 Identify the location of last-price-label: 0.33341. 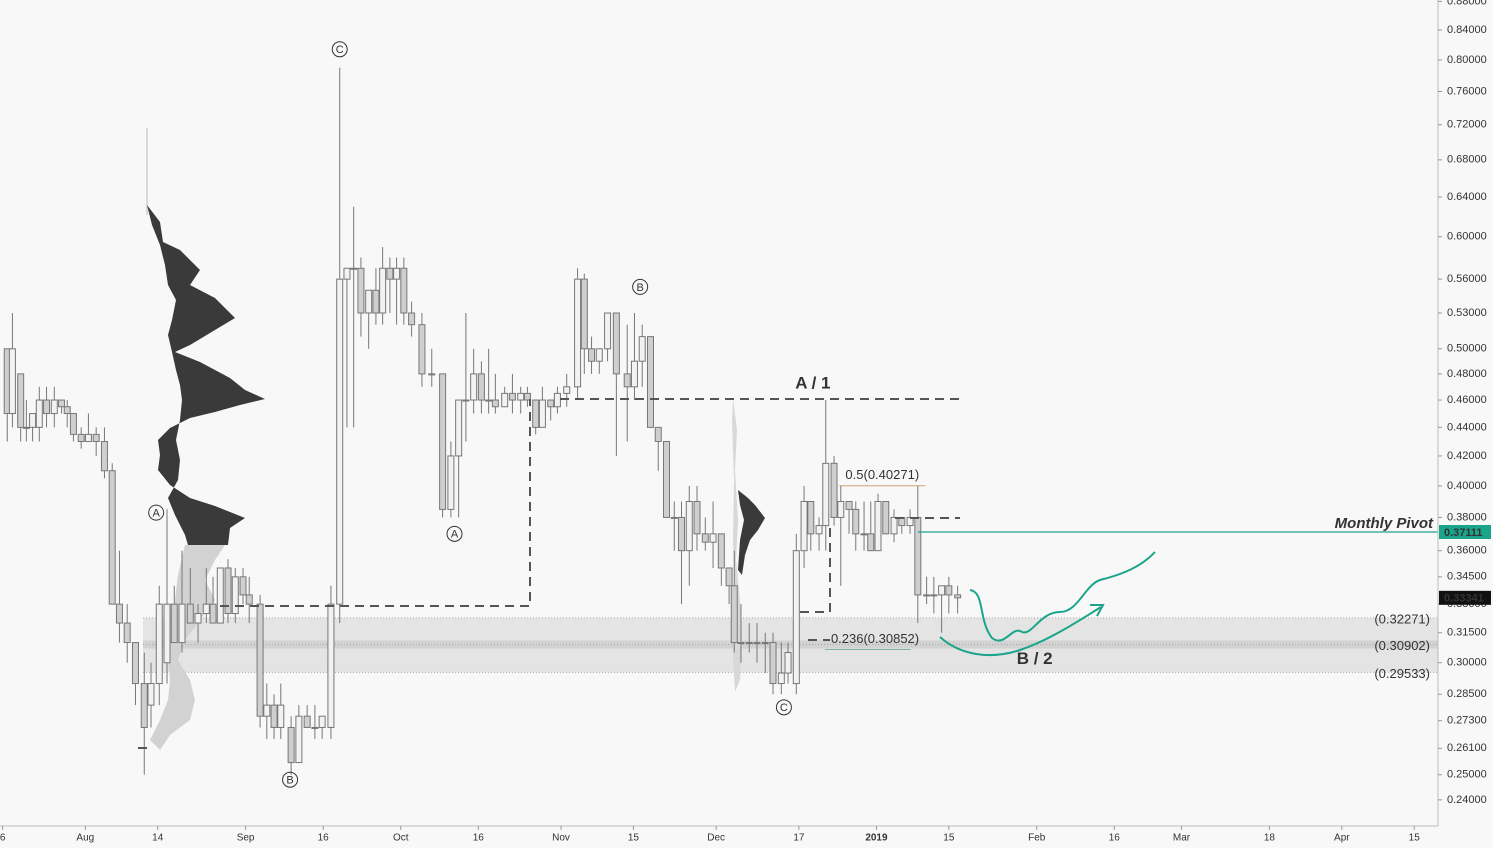
(1464, 599).